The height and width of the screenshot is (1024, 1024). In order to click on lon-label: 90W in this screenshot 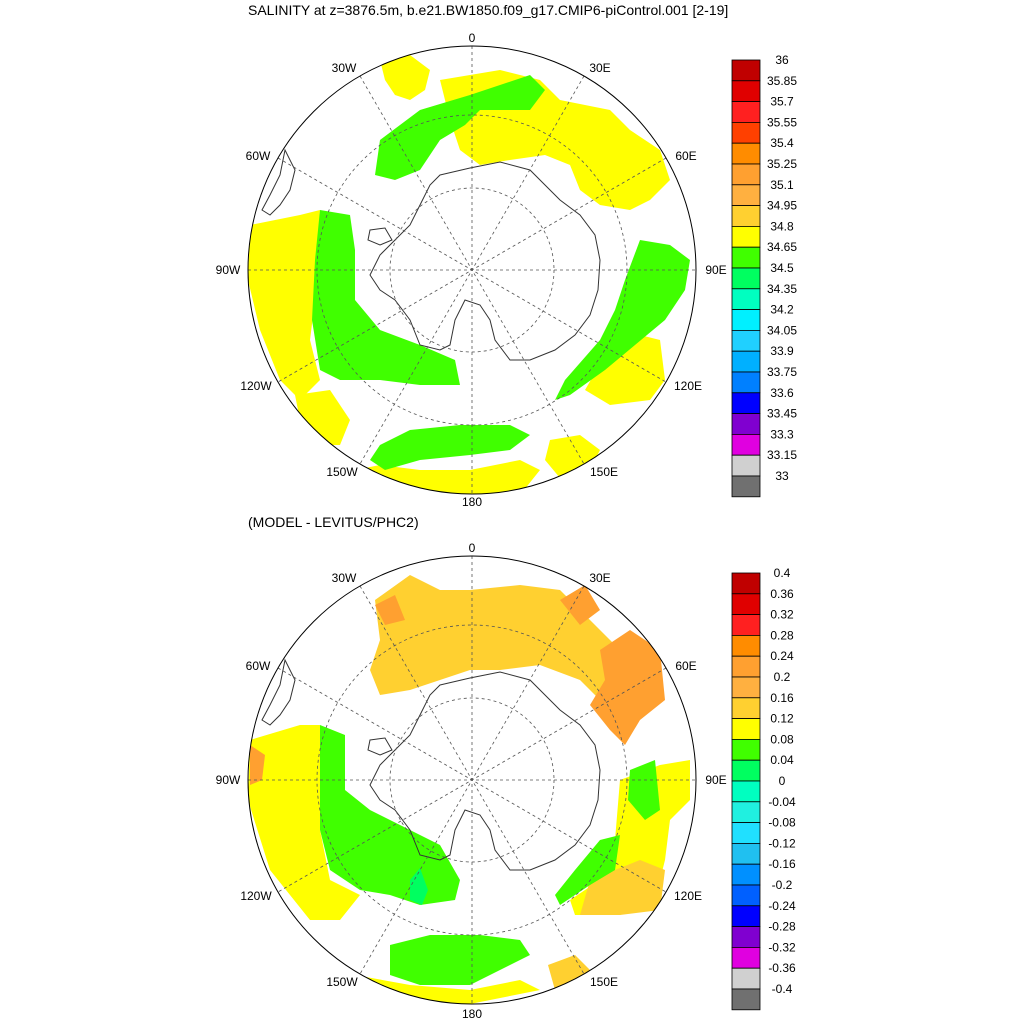, I will do `click(228, 270)`.